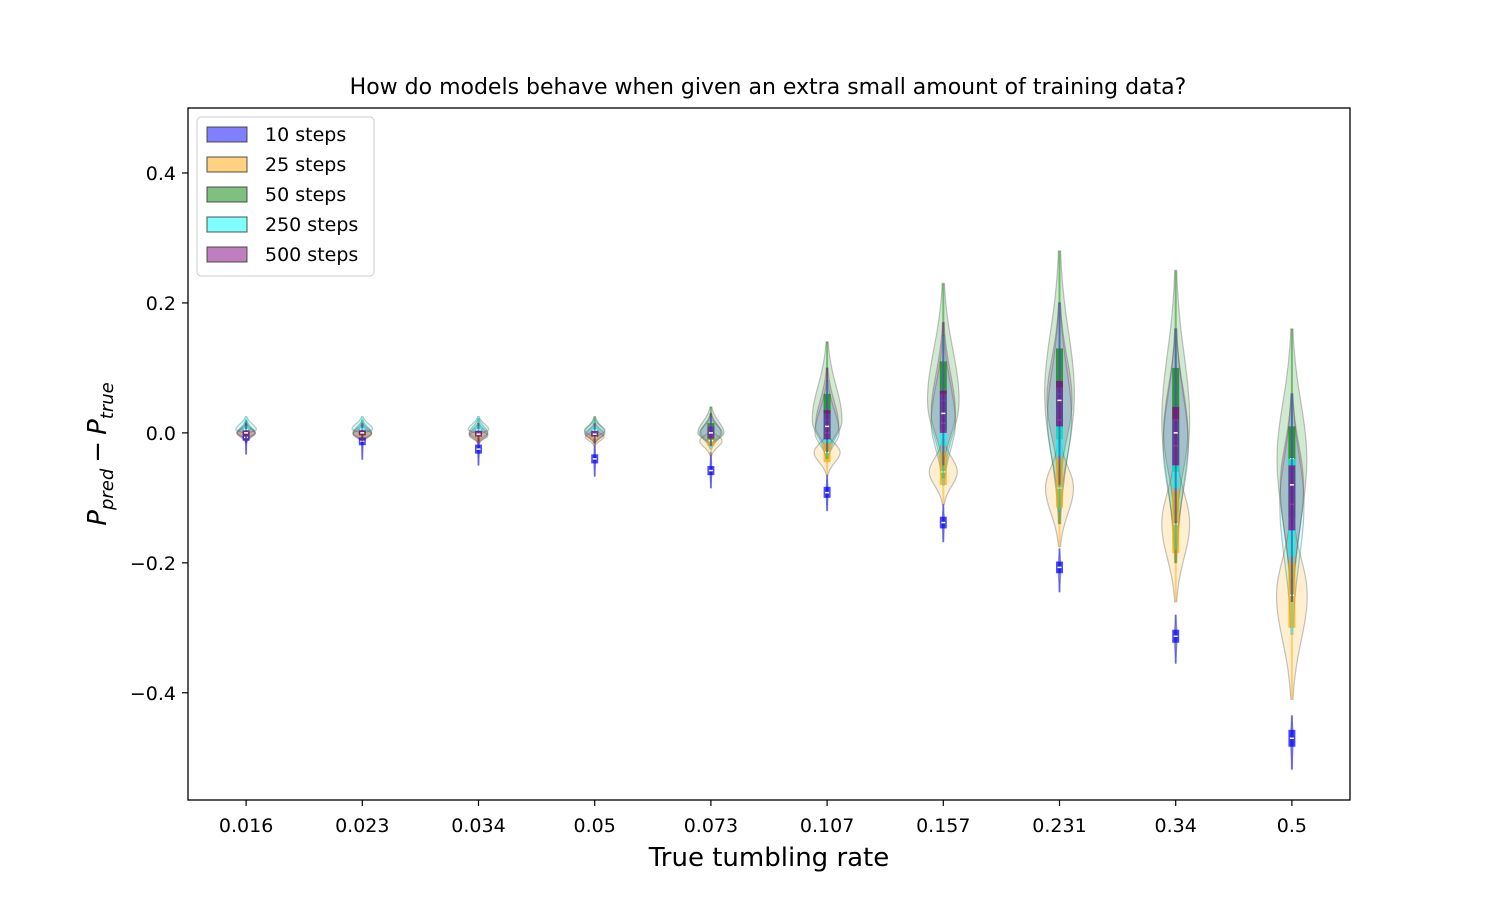  What do you see at coordinates (107, 400) in the screenshot?
I see `y-label-true: true` at bounding box center [107, 400].